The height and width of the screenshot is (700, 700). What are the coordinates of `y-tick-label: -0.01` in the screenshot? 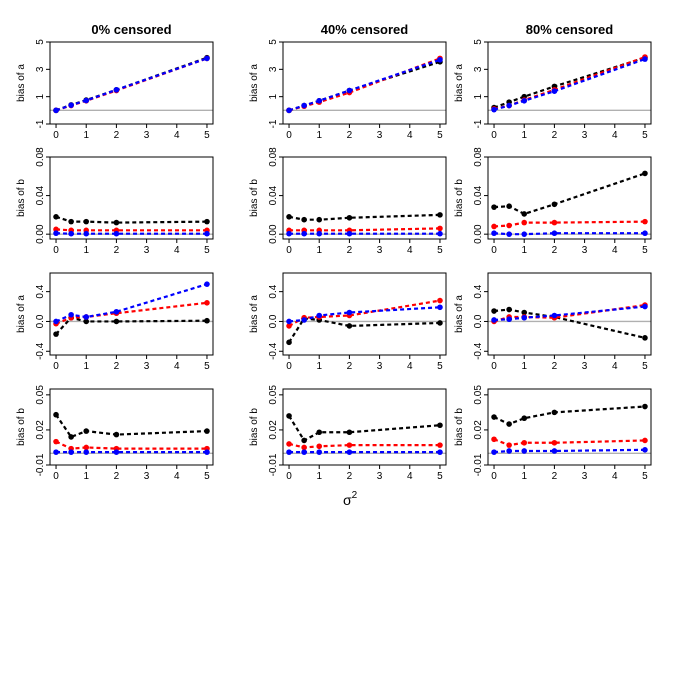 It's located at (40, 464).